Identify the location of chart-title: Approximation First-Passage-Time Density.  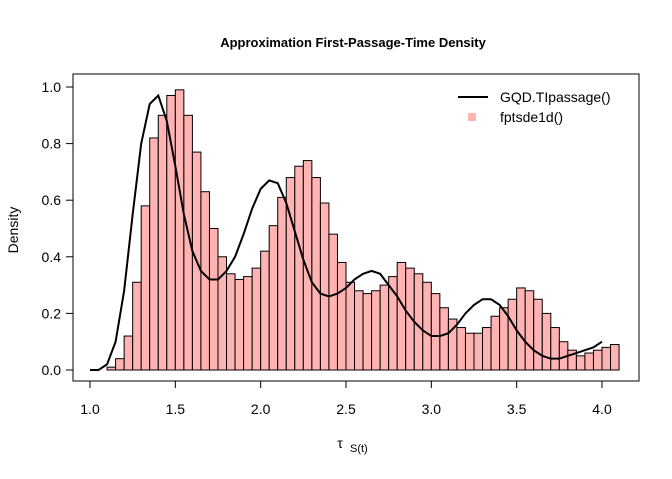
(353, 42).